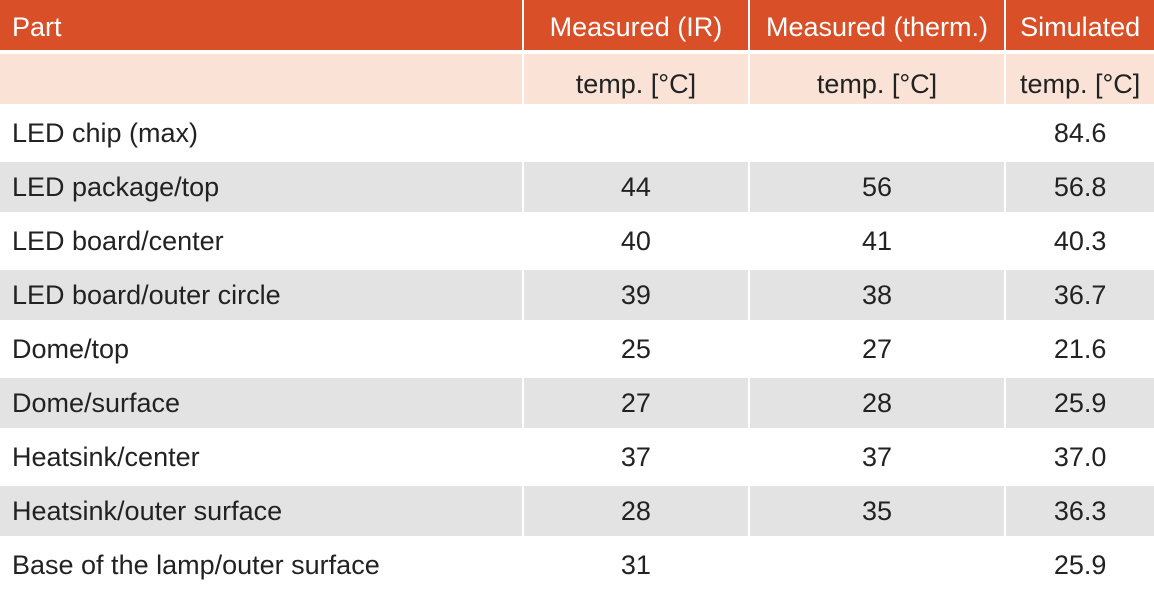 The image size is (1154, 590). I want to click on table-row: Heatsink/center 37 37 37.0, so click(577, 457).